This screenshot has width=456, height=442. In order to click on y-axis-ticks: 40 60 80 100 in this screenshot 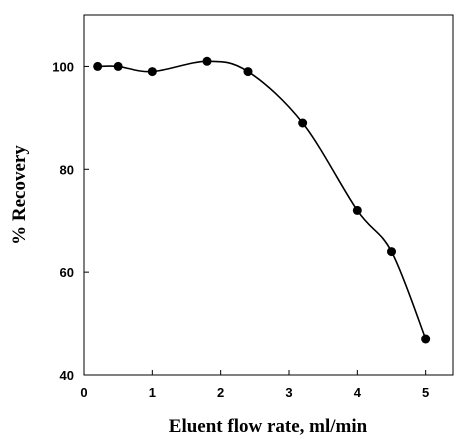, I will do `click(70, 221)`.